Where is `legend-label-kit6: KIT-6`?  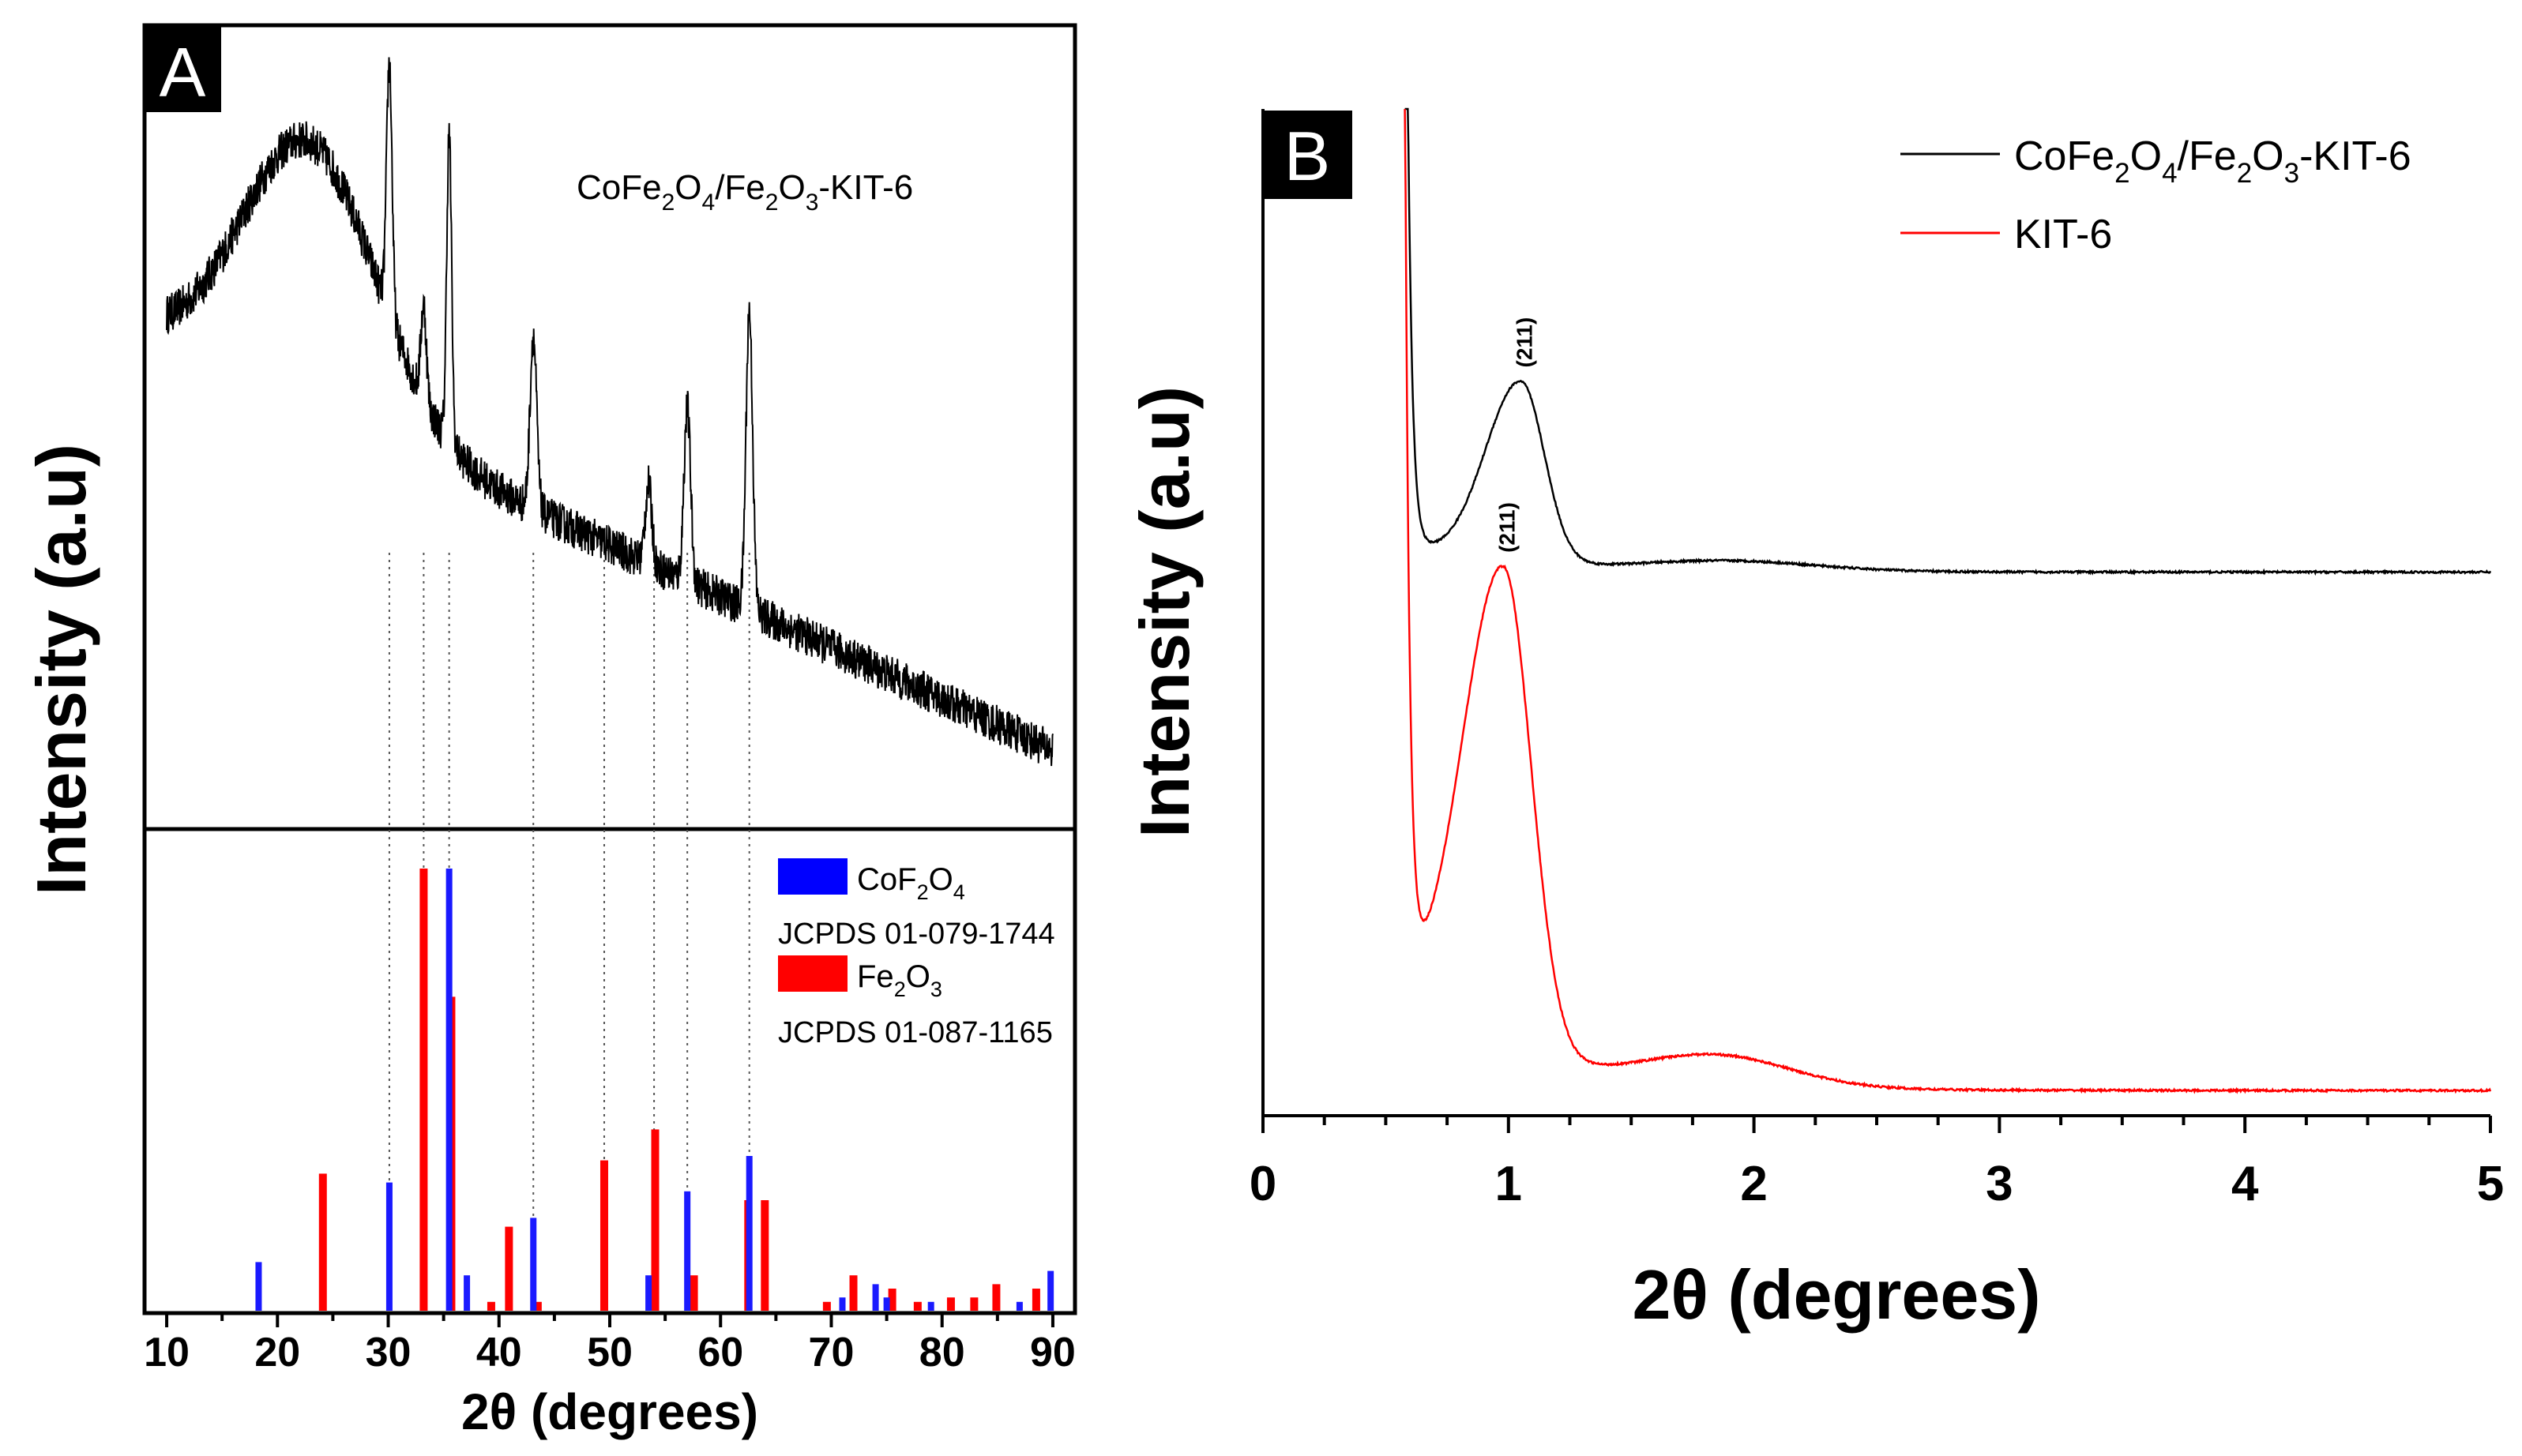 legend-label-kit6: KIT-6 is located at coordinates (2063, 234).